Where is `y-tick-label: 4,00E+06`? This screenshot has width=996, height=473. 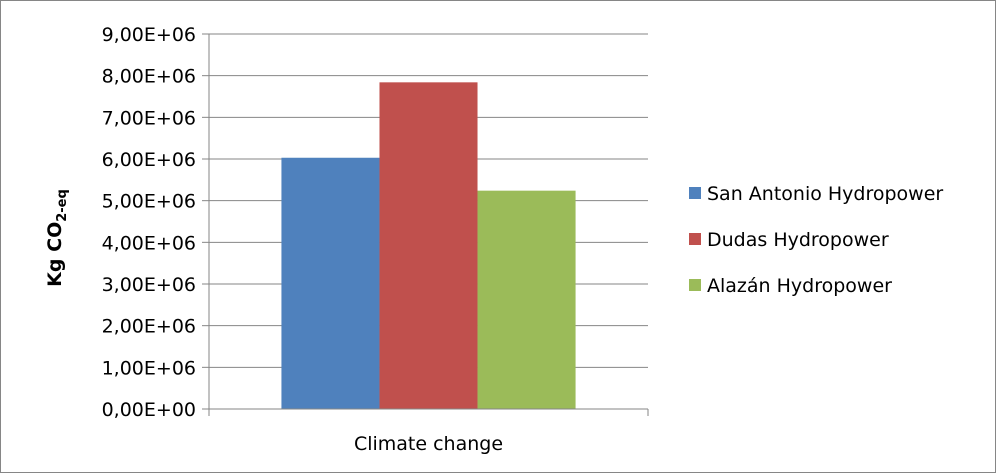 y-tick-label: 4,00E+06 is located at coordinates (149, 243).